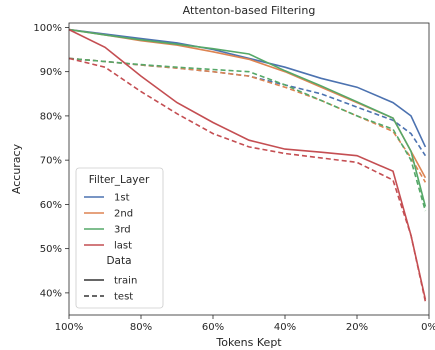 This screenshot has width=435, height=350. What do you see at coordinates (245, 324) in the screenshot?
I see `x-axis: 100% 80% 60% 40% 20% 0%` at bounding box center [245, 324].